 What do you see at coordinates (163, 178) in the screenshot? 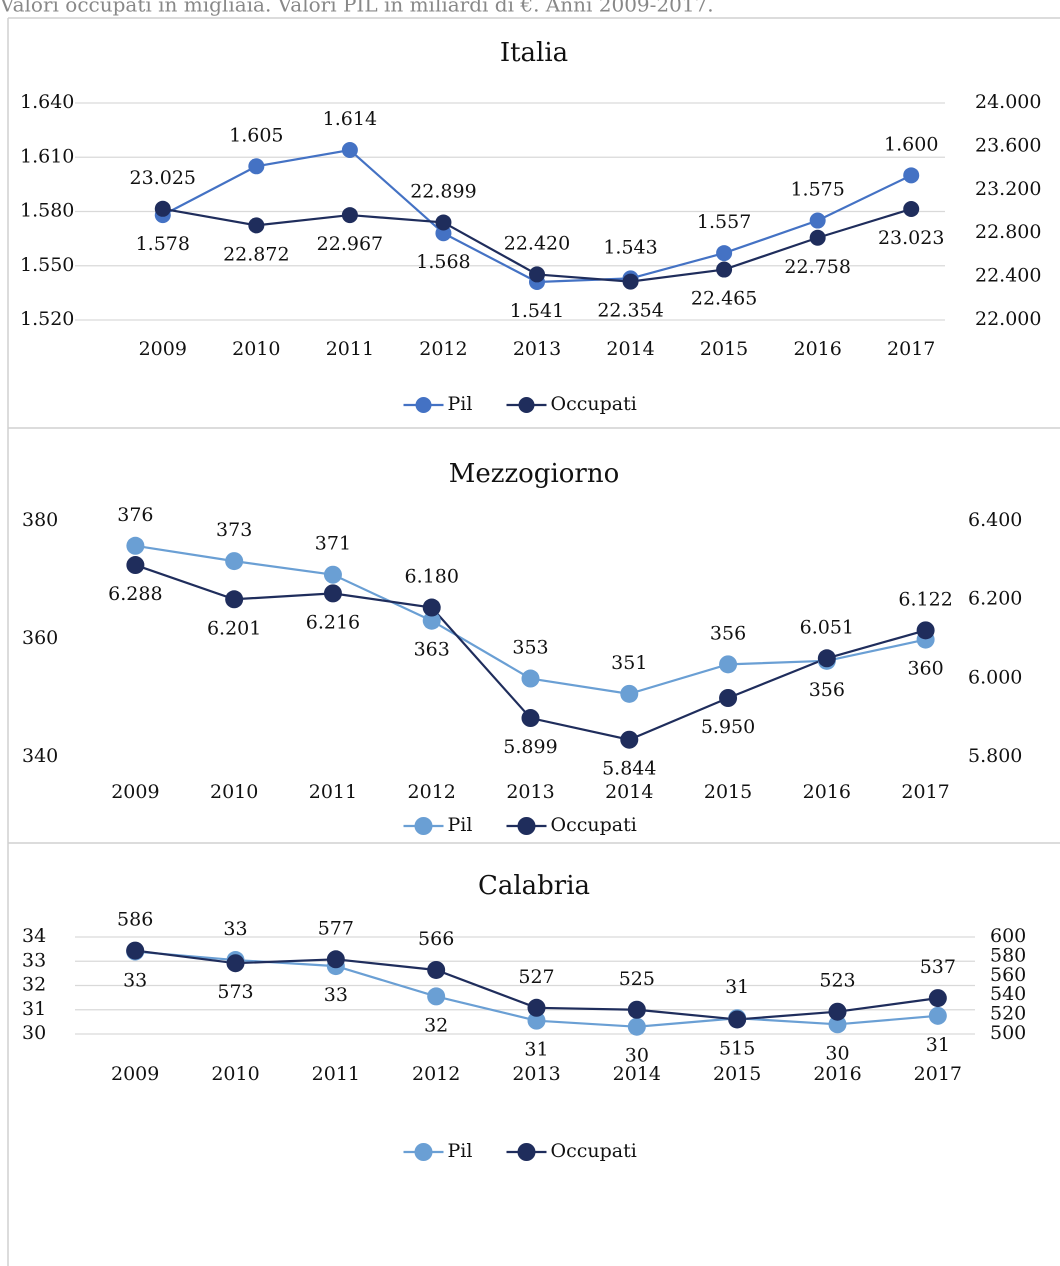
I see `data-label: 23.025` at bounding box center [163, 178].